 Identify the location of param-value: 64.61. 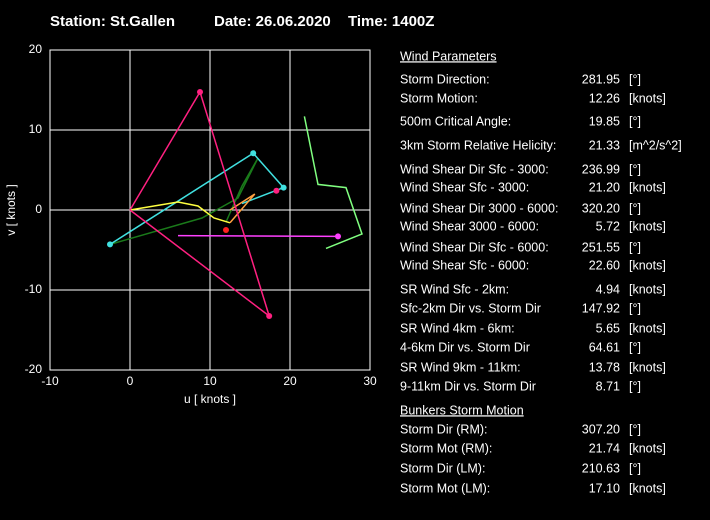
(604, 347).